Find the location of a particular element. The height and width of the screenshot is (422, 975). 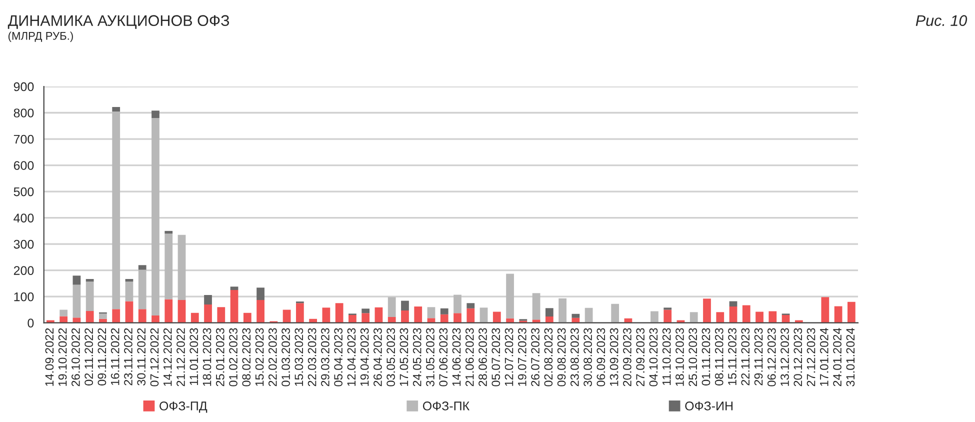

x-tick-label: 16.11.2022 is located at coordinates (115, 356).